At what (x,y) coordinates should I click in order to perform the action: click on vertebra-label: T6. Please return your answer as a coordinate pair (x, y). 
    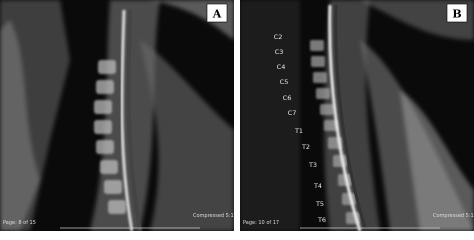
    Looking at the image, I should click on (321, 220).